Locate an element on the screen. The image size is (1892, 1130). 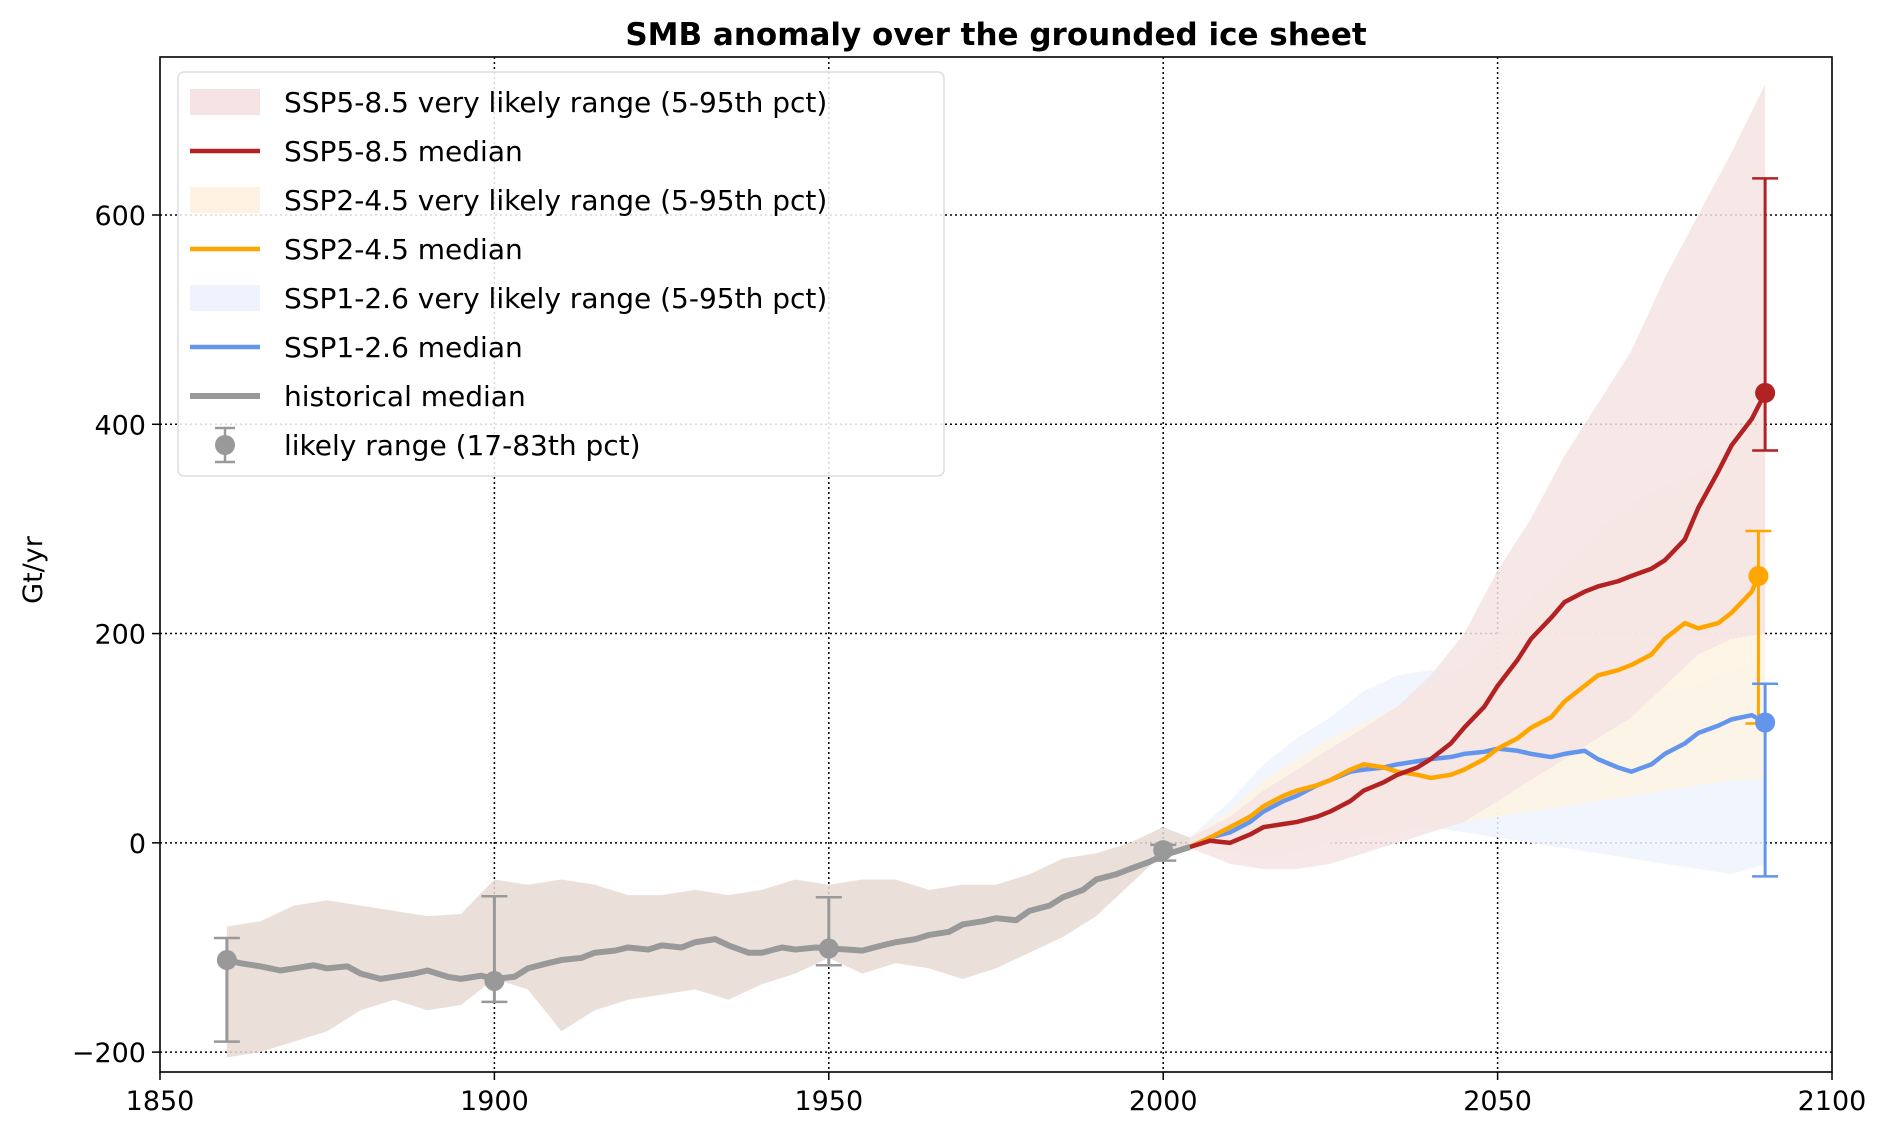
x-tick-label: 1950 is located at coordinates (828, 1101).